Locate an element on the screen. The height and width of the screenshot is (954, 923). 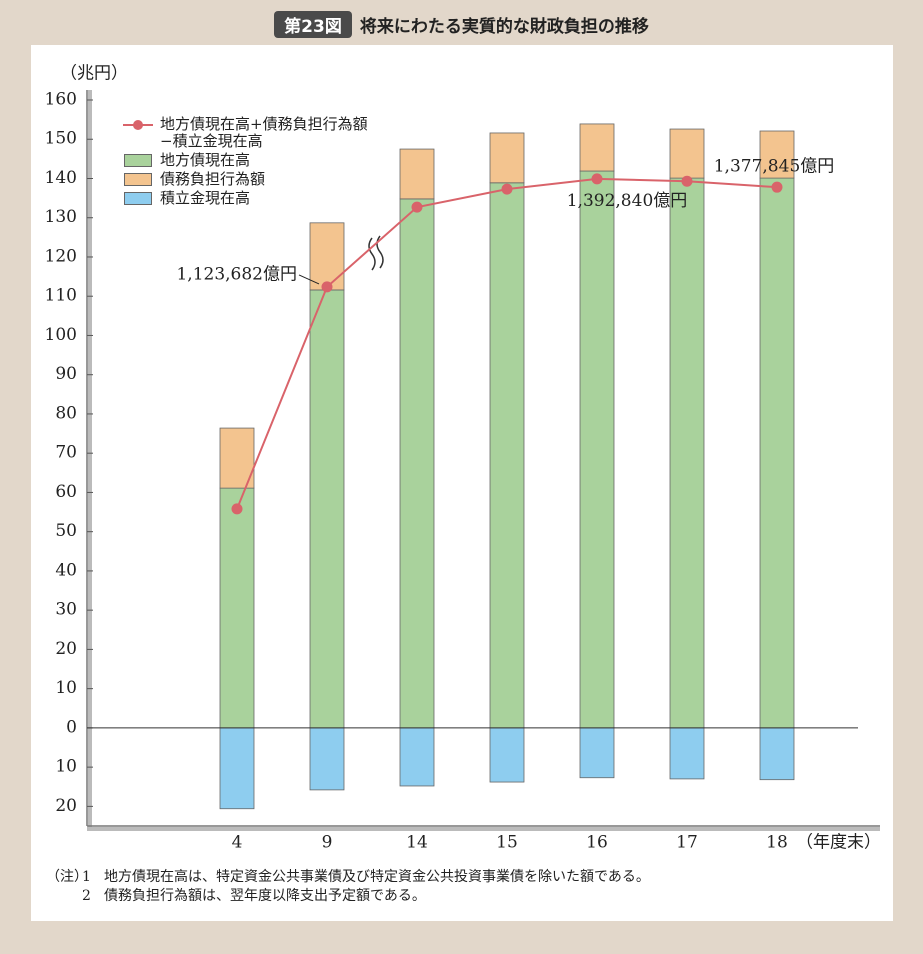
chart-title: 将来にわたる実質的な財政負担の推移 is located at coordinates (504, 27).